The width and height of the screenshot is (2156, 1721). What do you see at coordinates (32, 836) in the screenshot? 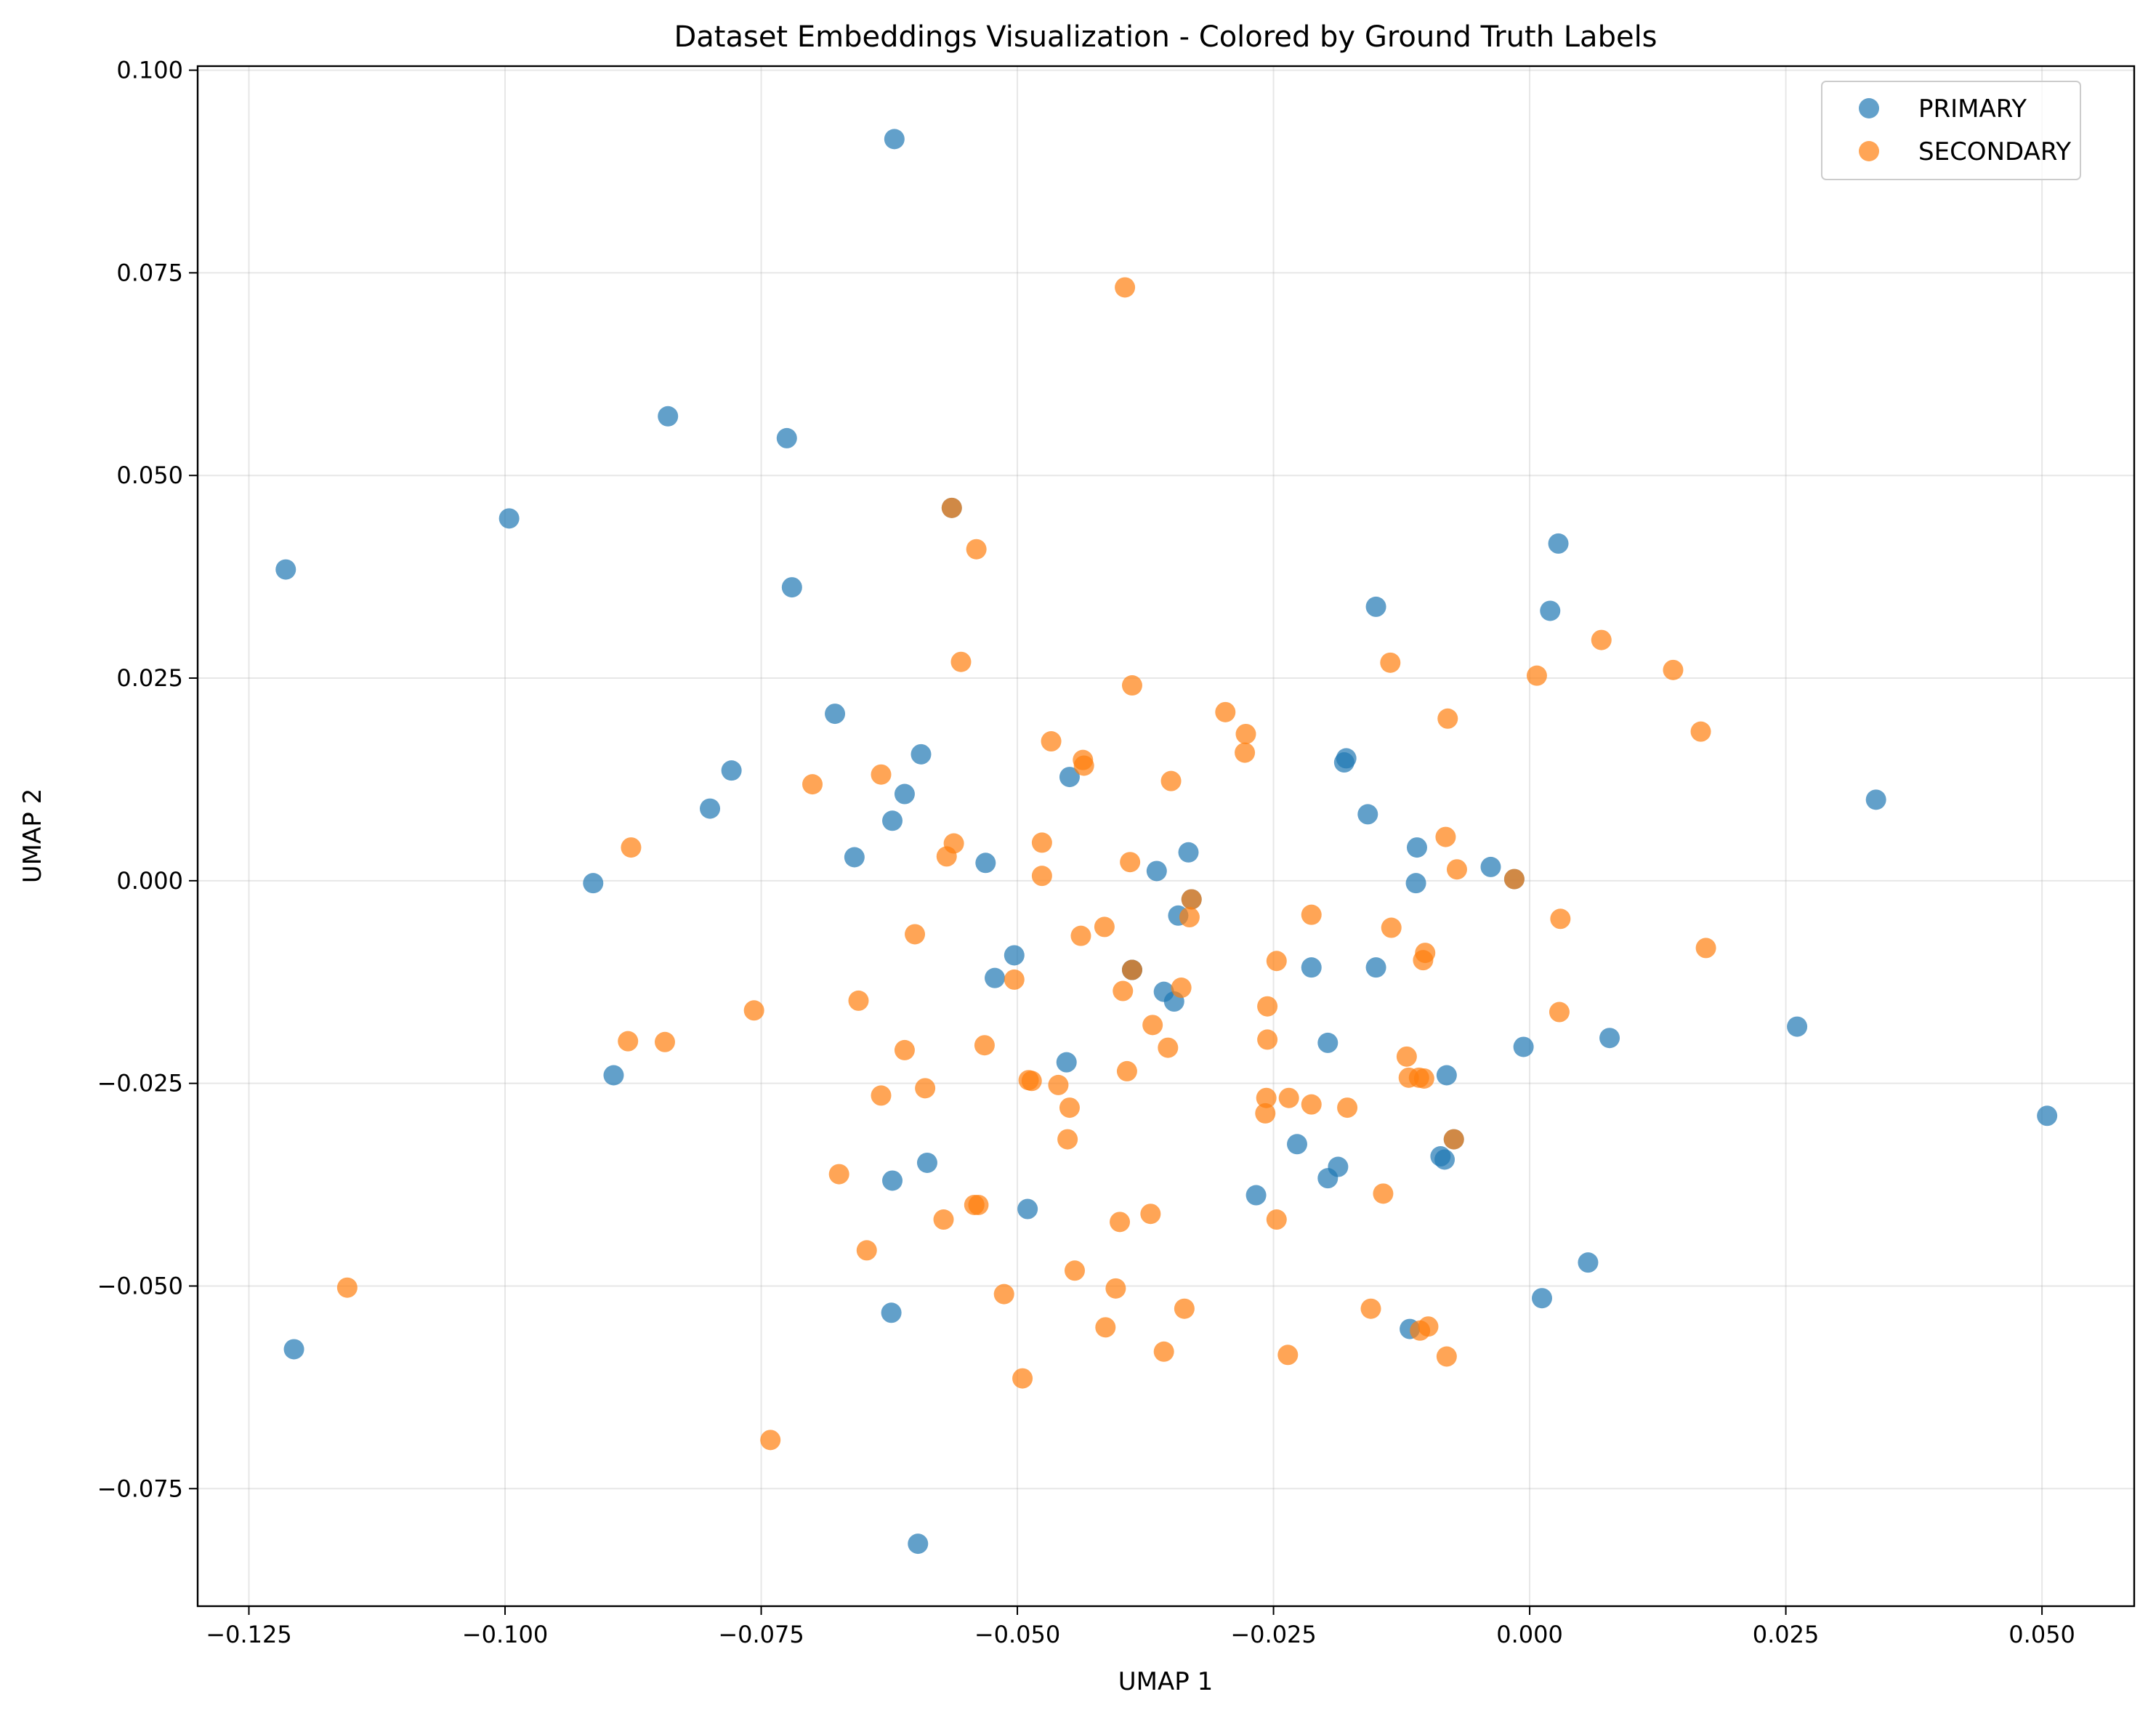
I see `y-axis-label: UMAP 2` at bounding box center [32, 836].